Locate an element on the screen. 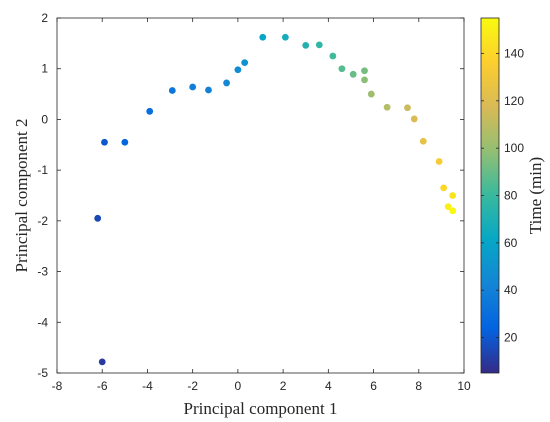 The image size is (550, 422). colorbar: 20 40 60 80 100 120 140 Time (min) is located at coordinates (512, 195).